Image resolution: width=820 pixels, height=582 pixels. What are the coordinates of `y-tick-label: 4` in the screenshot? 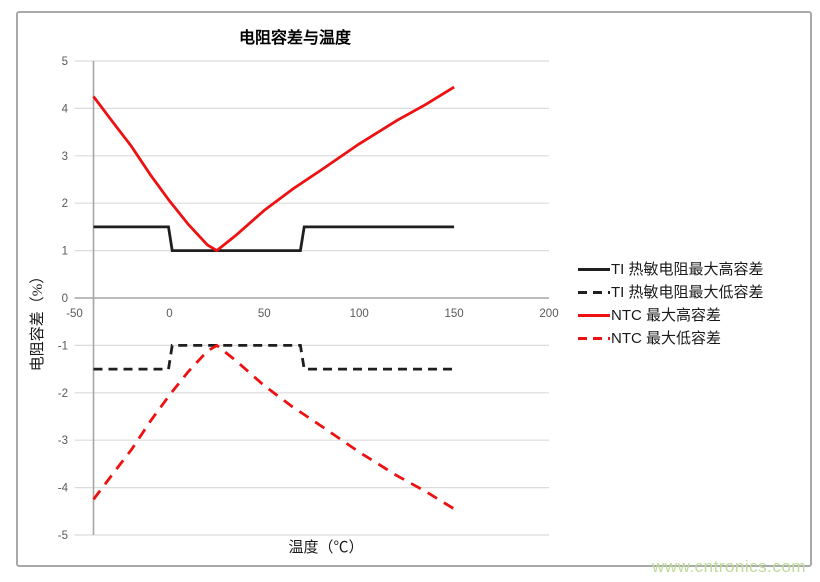 It's located at (65, 109).